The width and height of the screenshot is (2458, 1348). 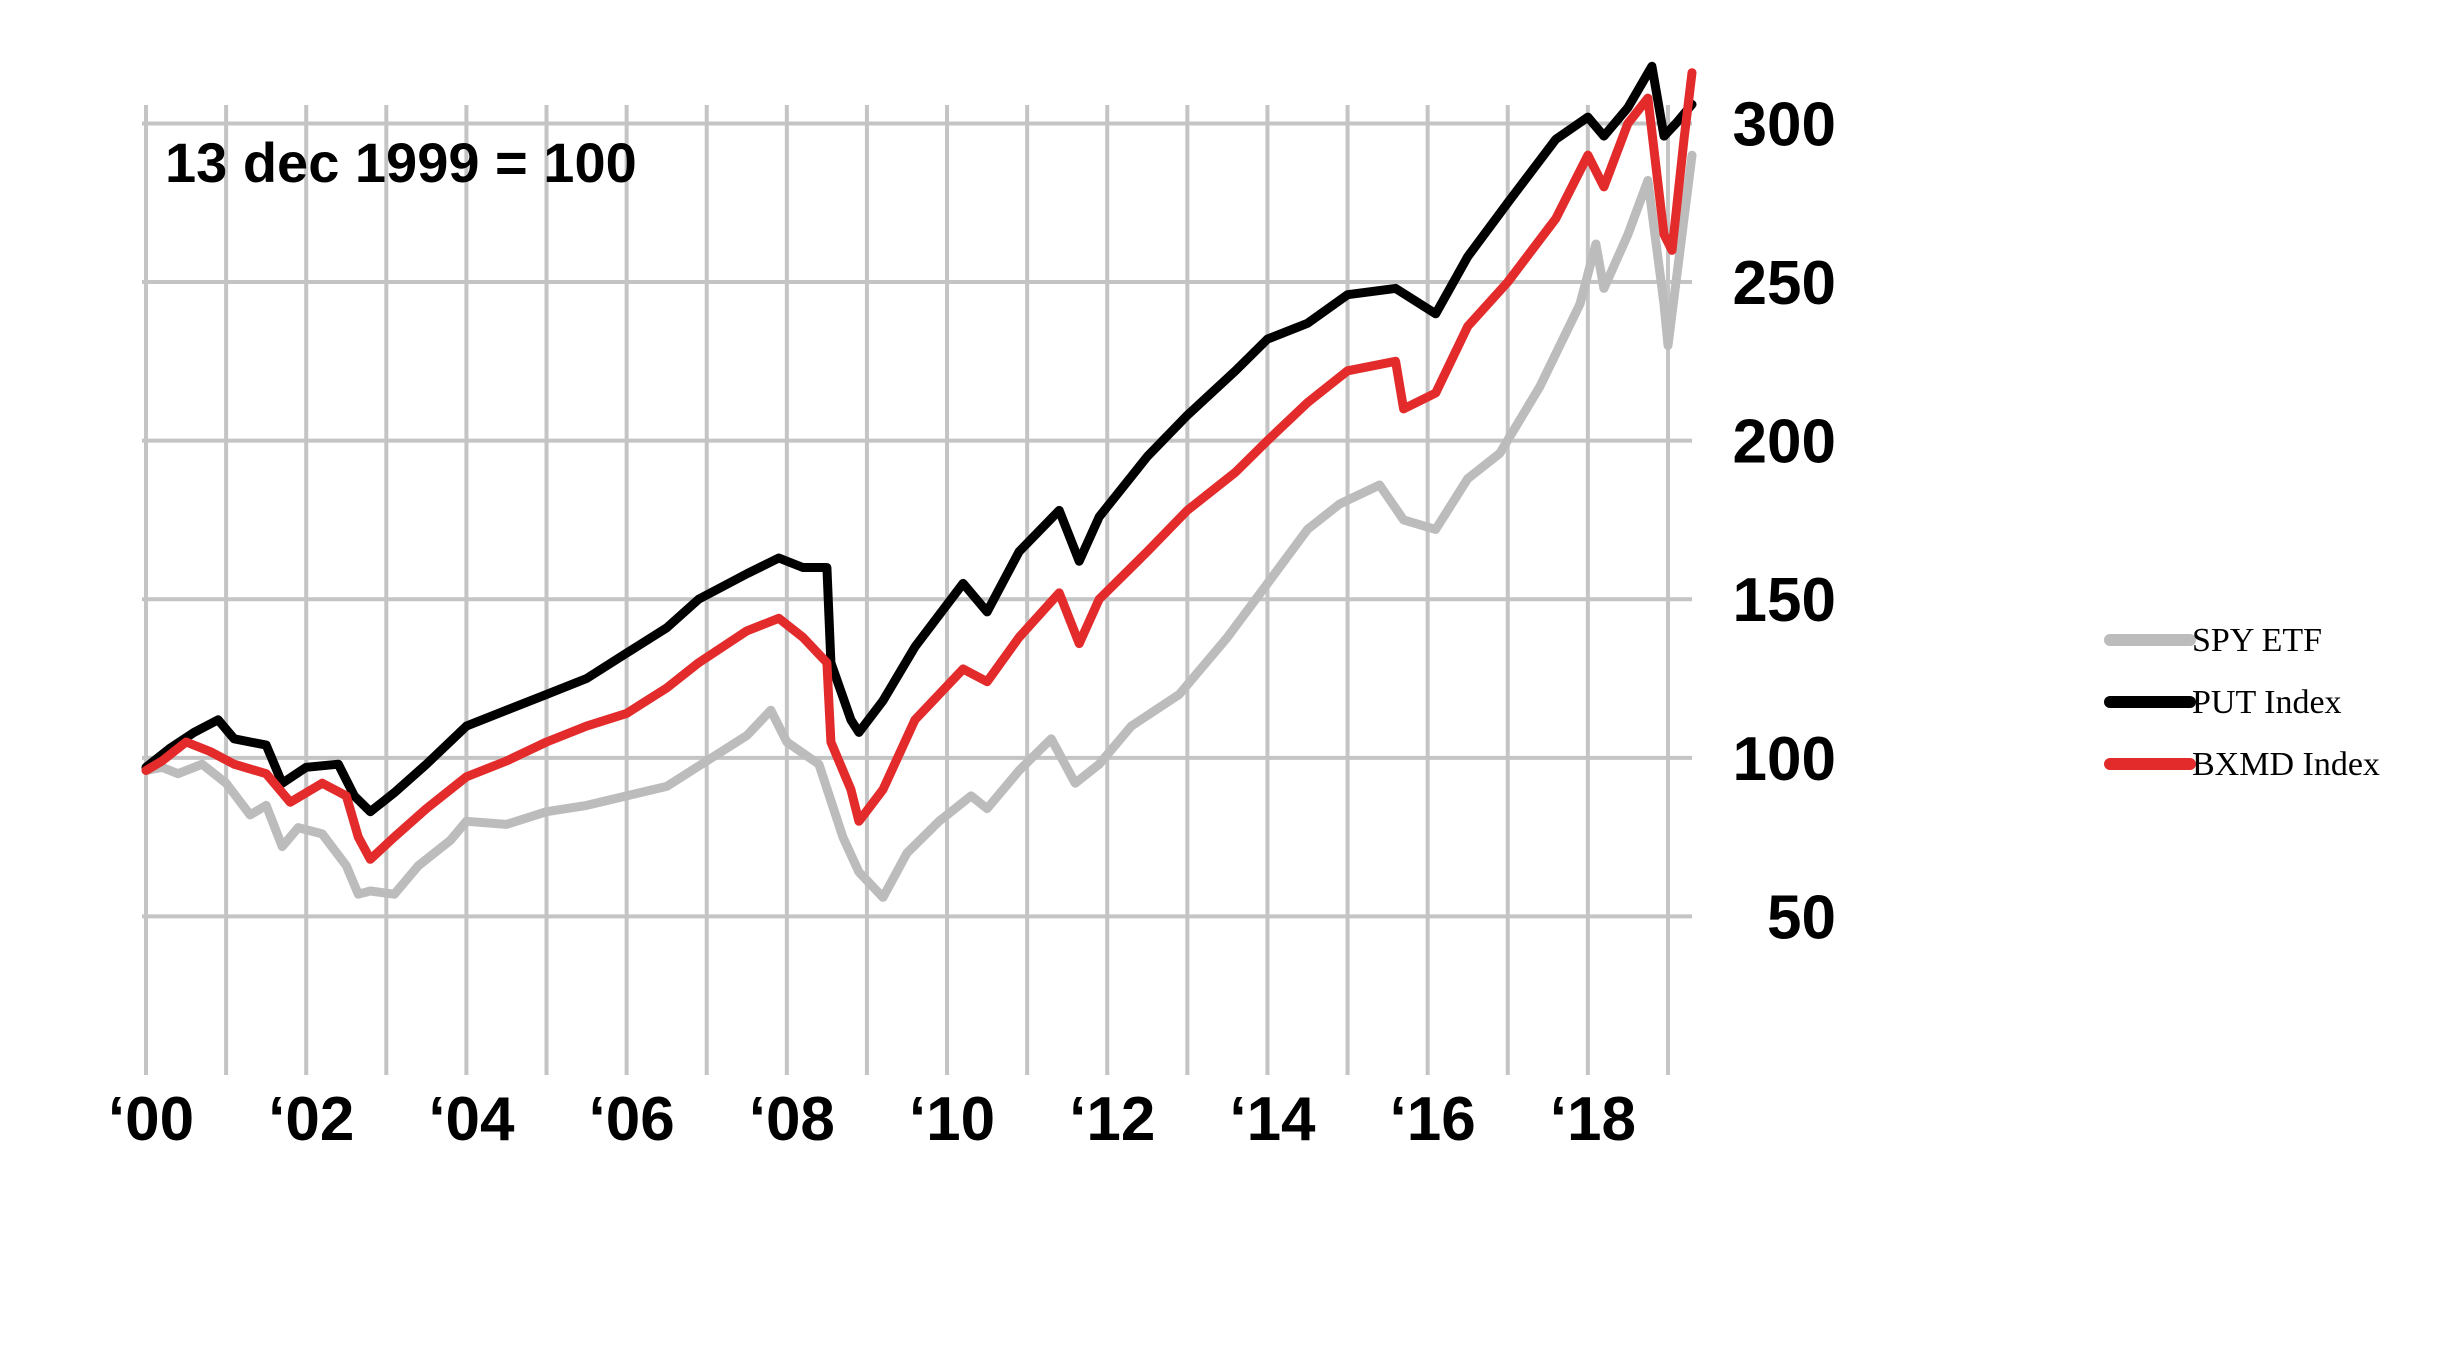 I want to click on y-tick-label: 300, so click(x=1784, y=124).